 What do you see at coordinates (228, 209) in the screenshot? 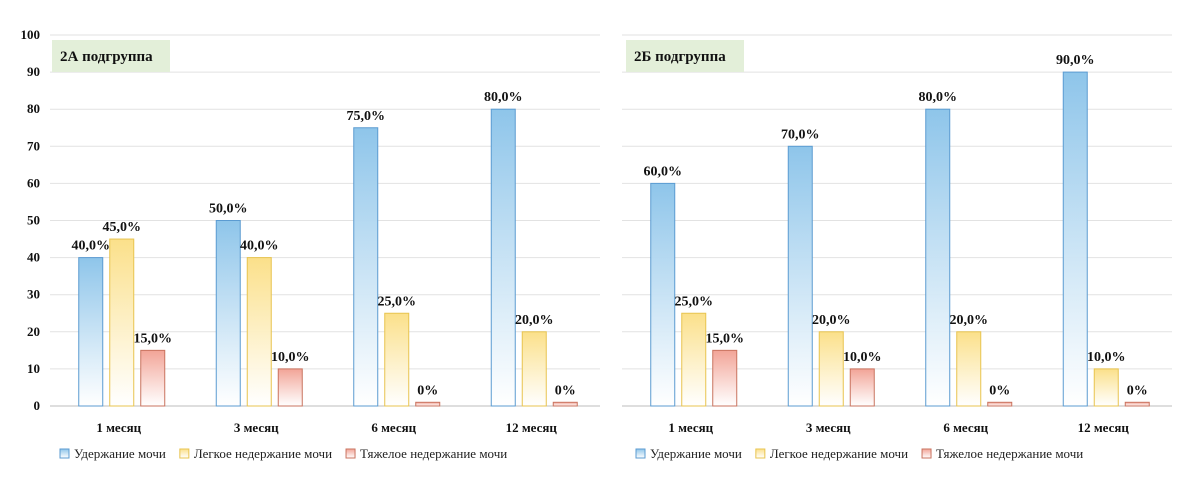
I see `data-label: 50,0%` at bounding box center [228, 209].